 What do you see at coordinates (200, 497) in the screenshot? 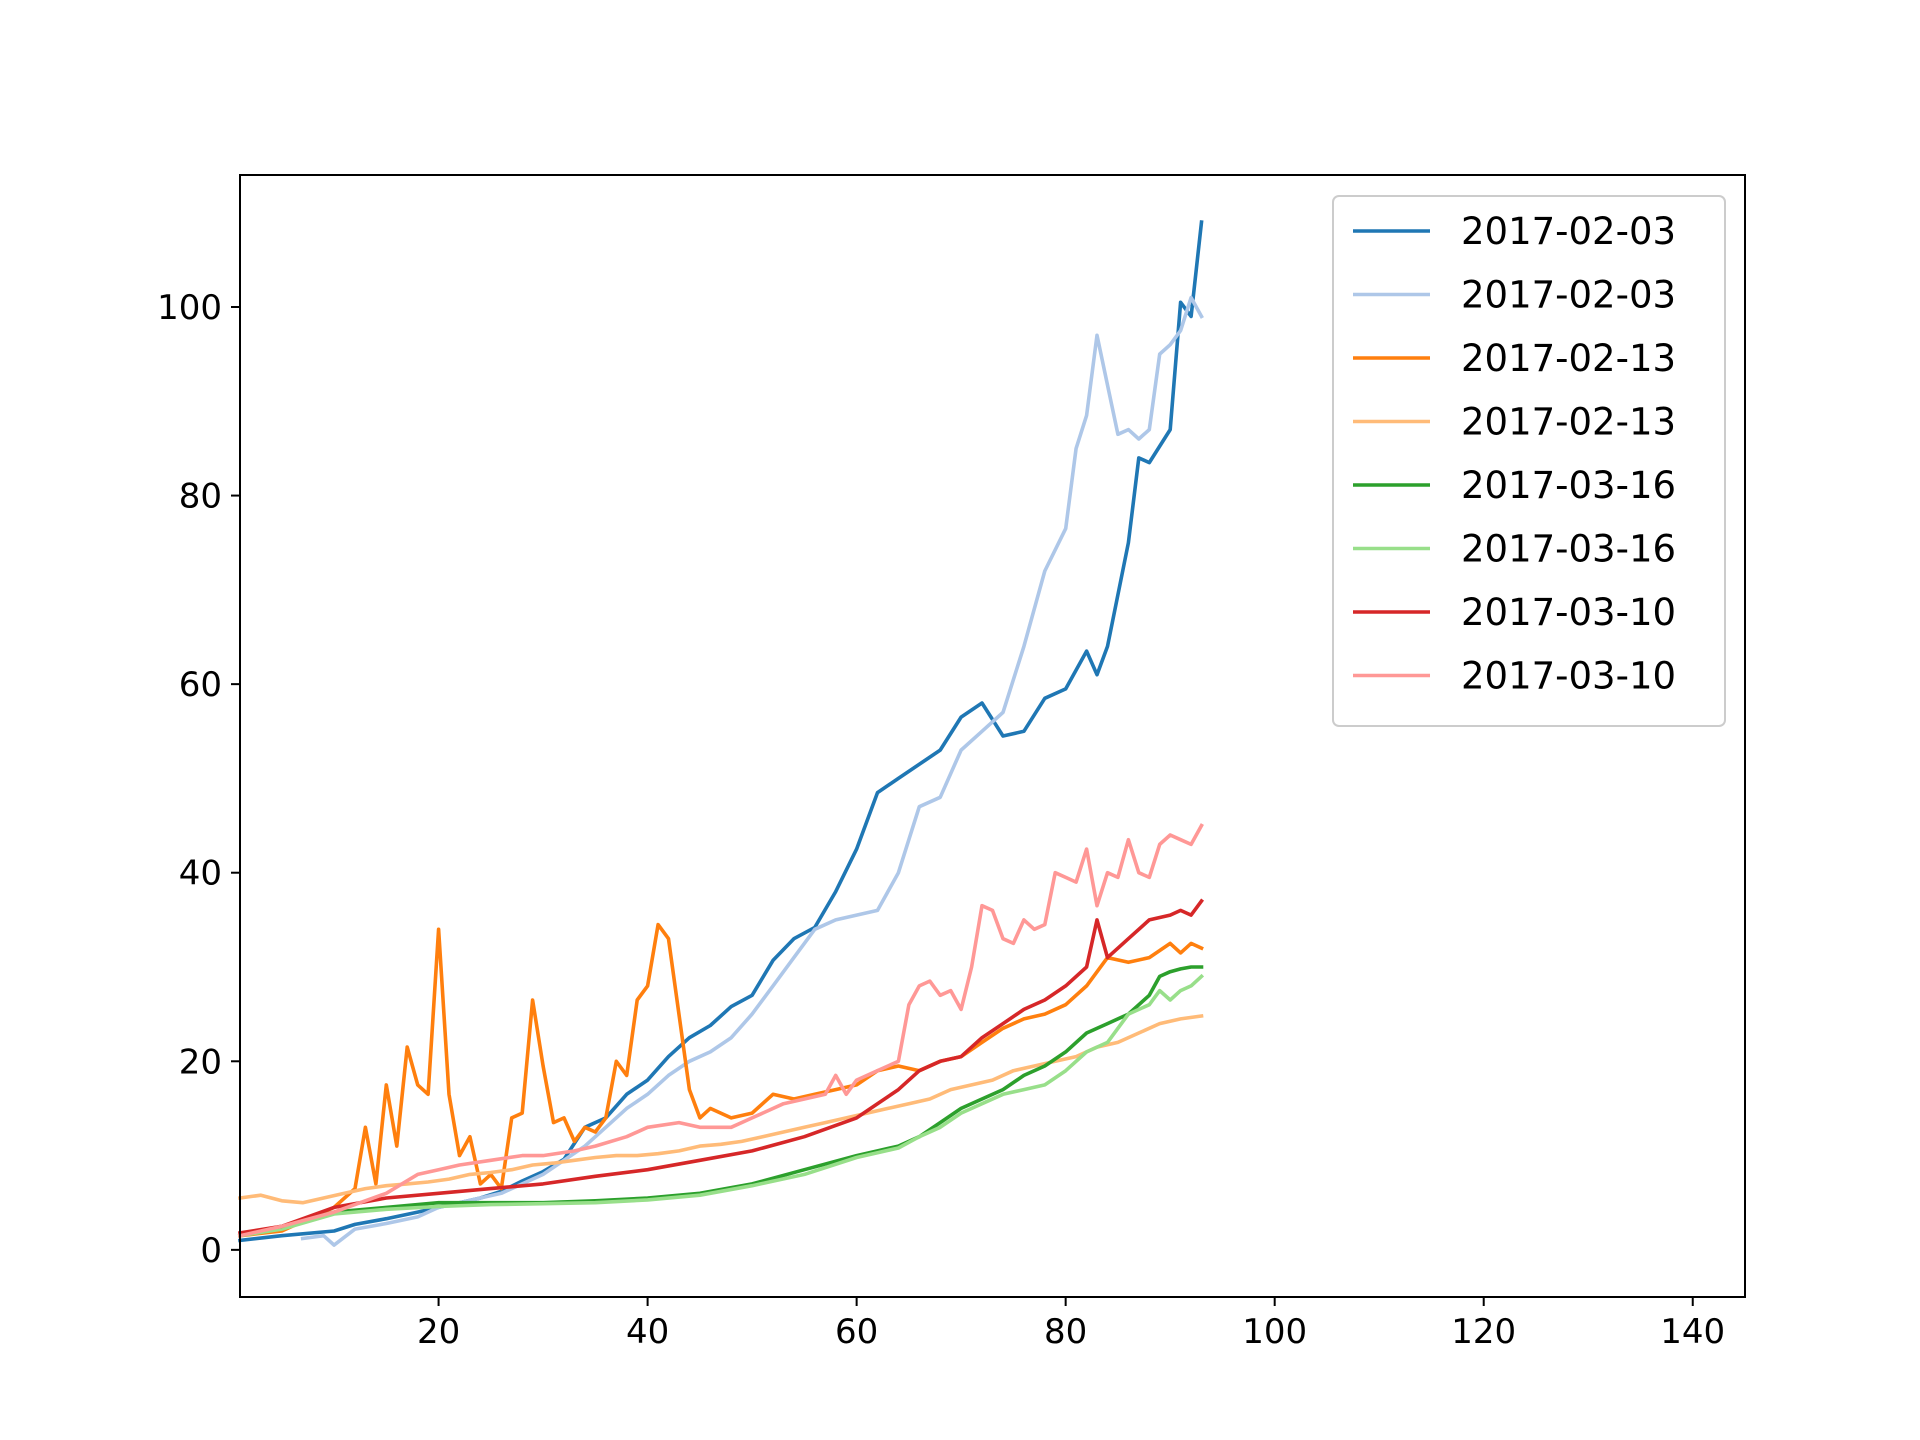
I see `y-tick-label: 80` at bounding box center [200, 497].